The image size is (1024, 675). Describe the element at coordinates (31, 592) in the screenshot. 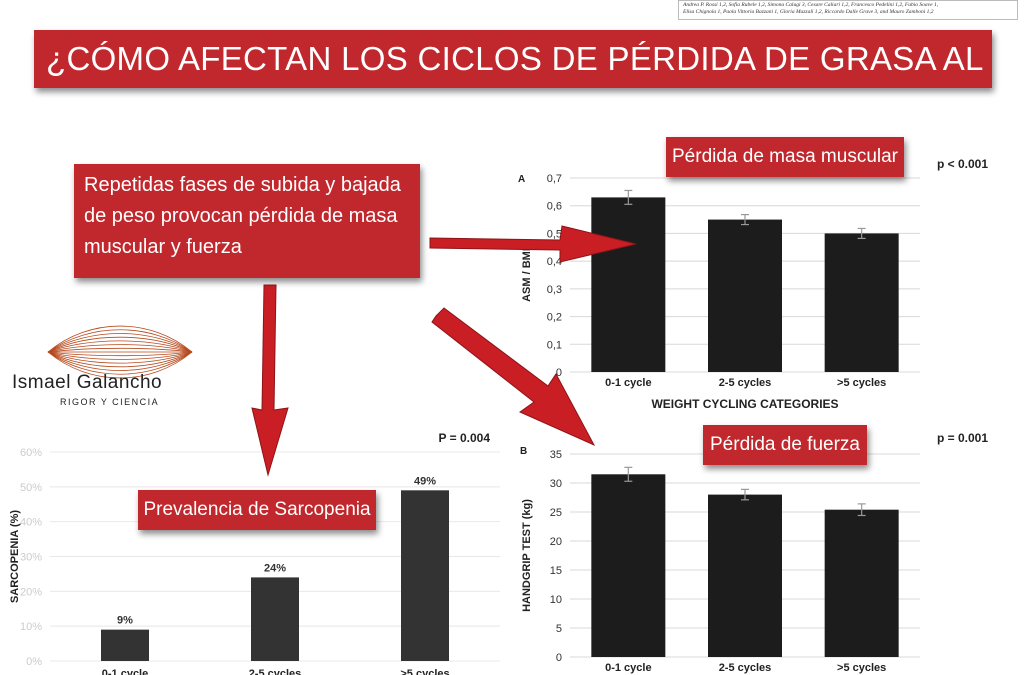

I see `y-tick-label: 20%` at that location.